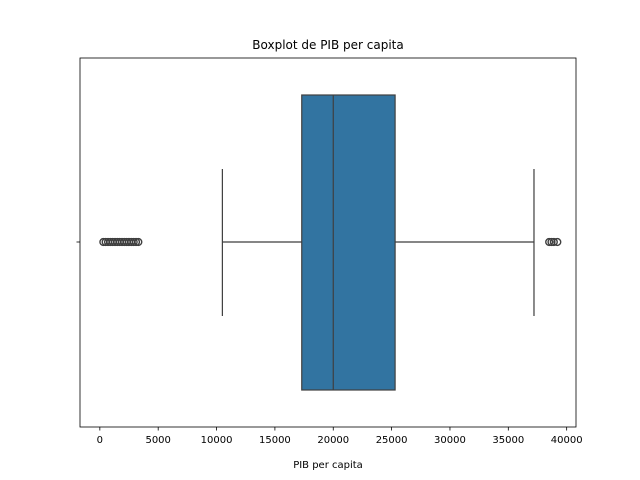 The height and width of the screenshot is (480, 640). Describe the element at coordinates (567, 440) in the screenshot. I see `x-tick-label: 40000` at that location.